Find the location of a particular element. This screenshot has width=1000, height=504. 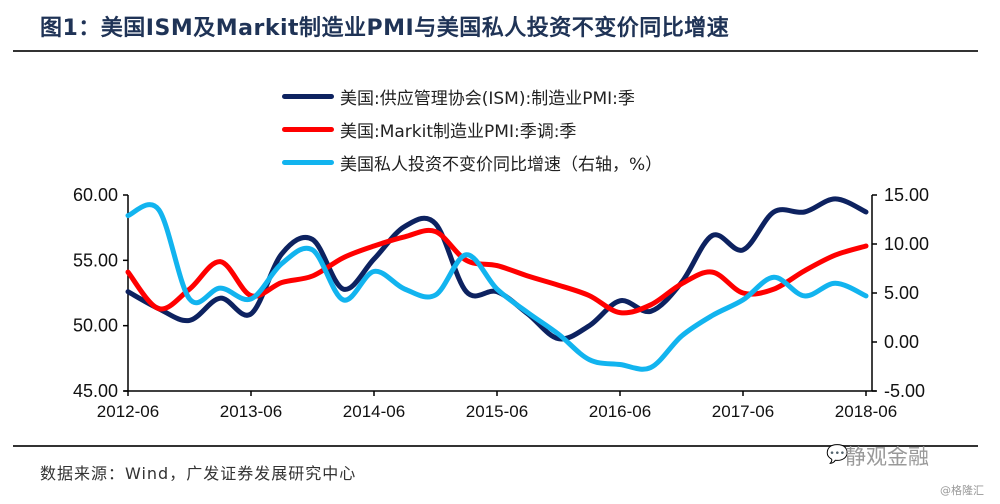

x-tick-label: 2012-06 is located at coordinates (128, 411).